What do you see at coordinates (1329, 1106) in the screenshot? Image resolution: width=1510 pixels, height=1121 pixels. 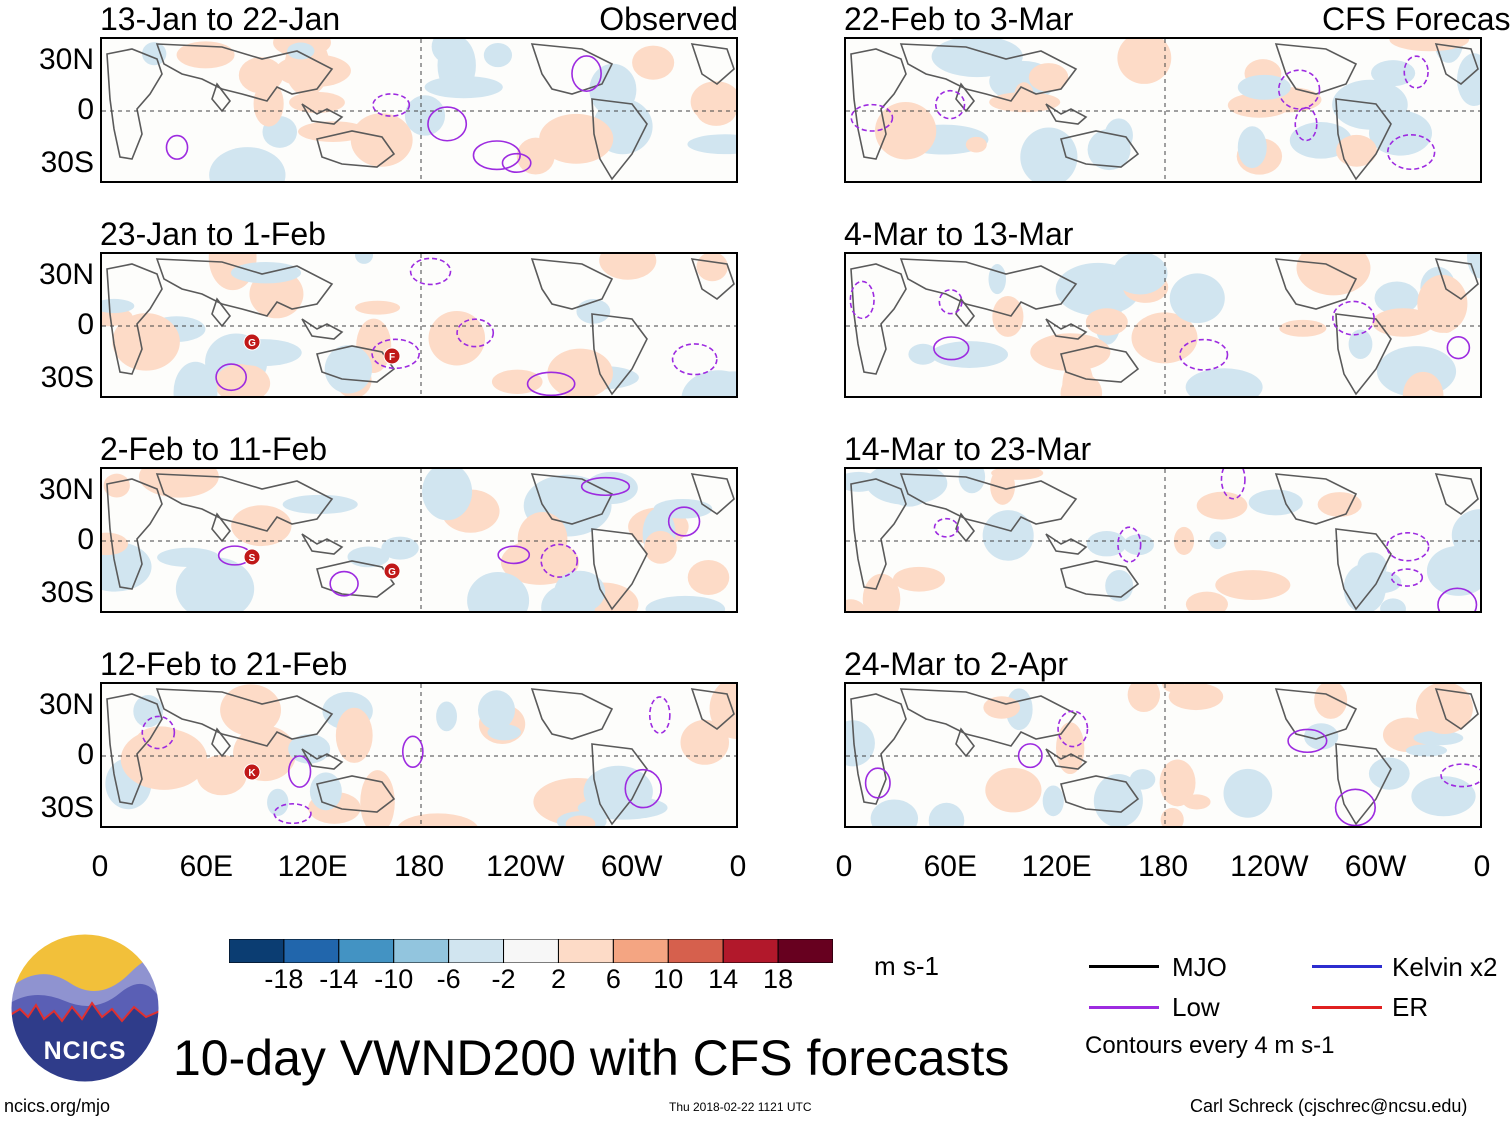 I see `footer-credit: Carl Schreck (cjschrec@ncsu.edu)` at bounding box center [1329, 1106].